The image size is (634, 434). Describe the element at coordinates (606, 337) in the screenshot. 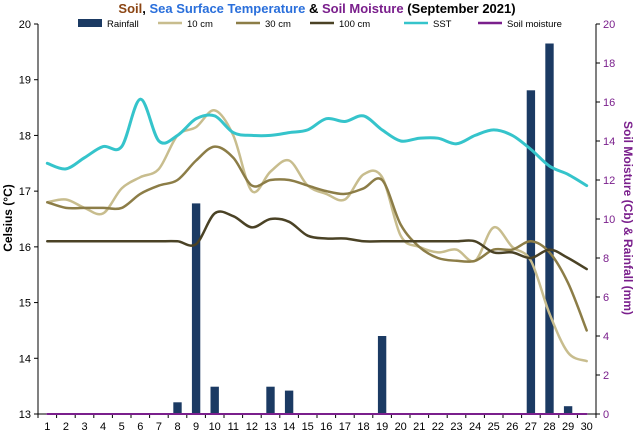

I see `right-tick-label: 4` at that location.